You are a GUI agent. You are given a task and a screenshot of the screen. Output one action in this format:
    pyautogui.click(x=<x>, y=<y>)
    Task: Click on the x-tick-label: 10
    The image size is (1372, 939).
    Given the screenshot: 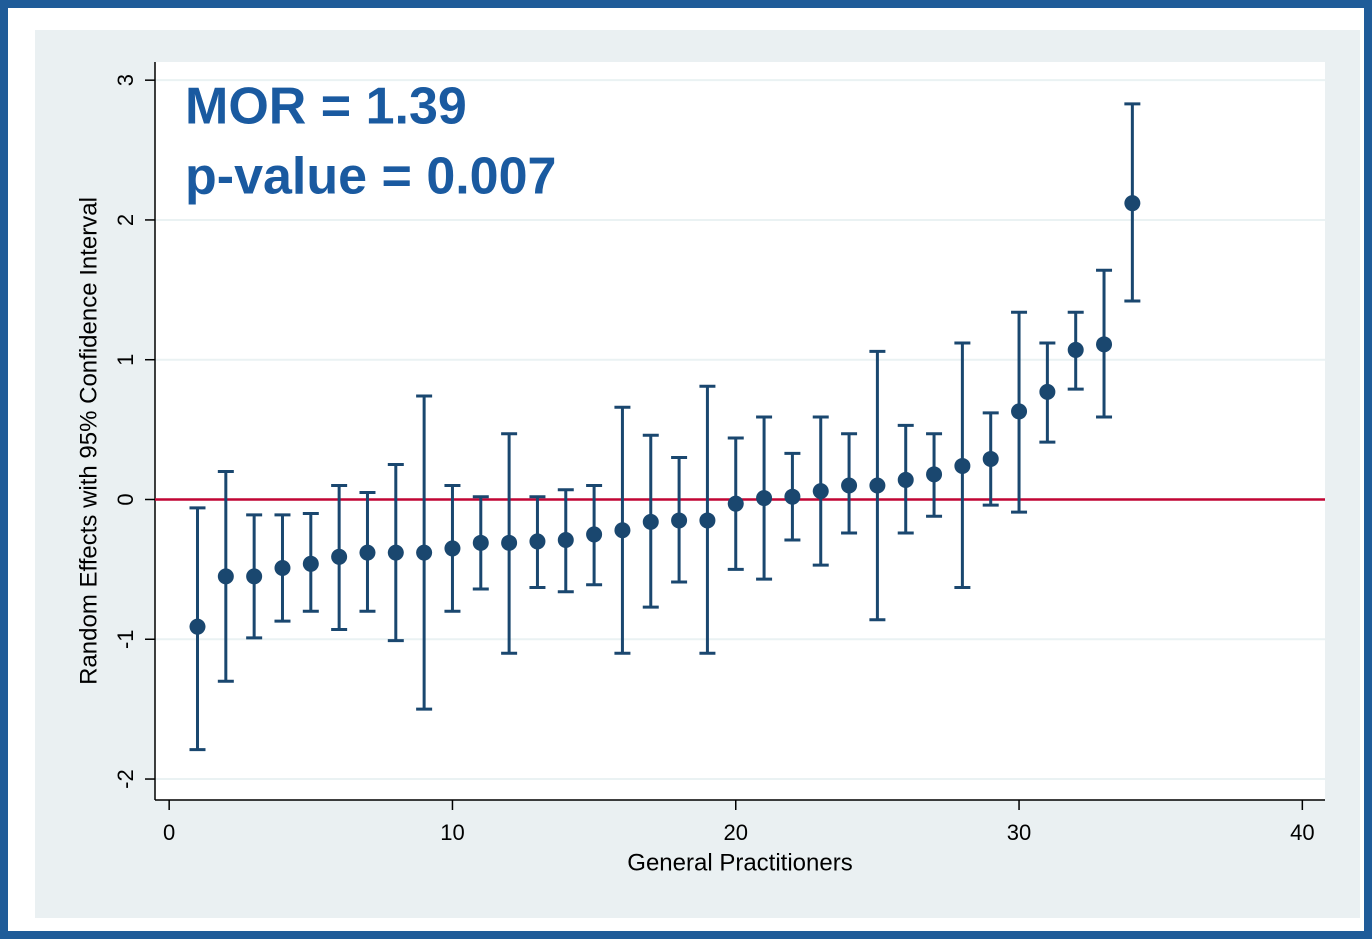 What is the action you would take?
    pyautogui.click(x=452, y=832)
    